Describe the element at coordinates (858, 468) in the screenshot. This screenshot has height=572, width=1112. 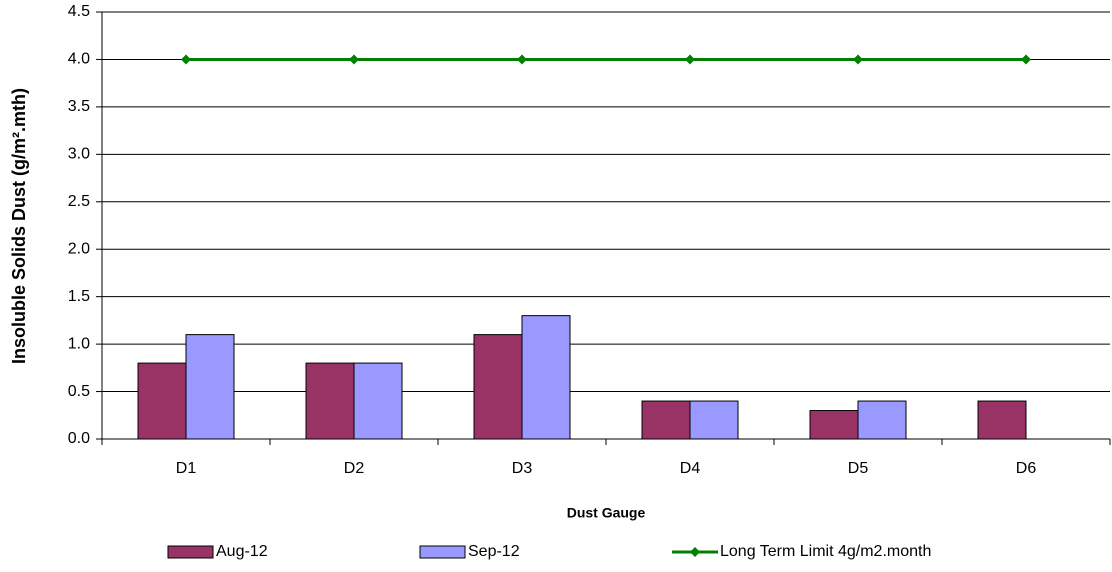
I see `x-tick-label: D5` at that location.